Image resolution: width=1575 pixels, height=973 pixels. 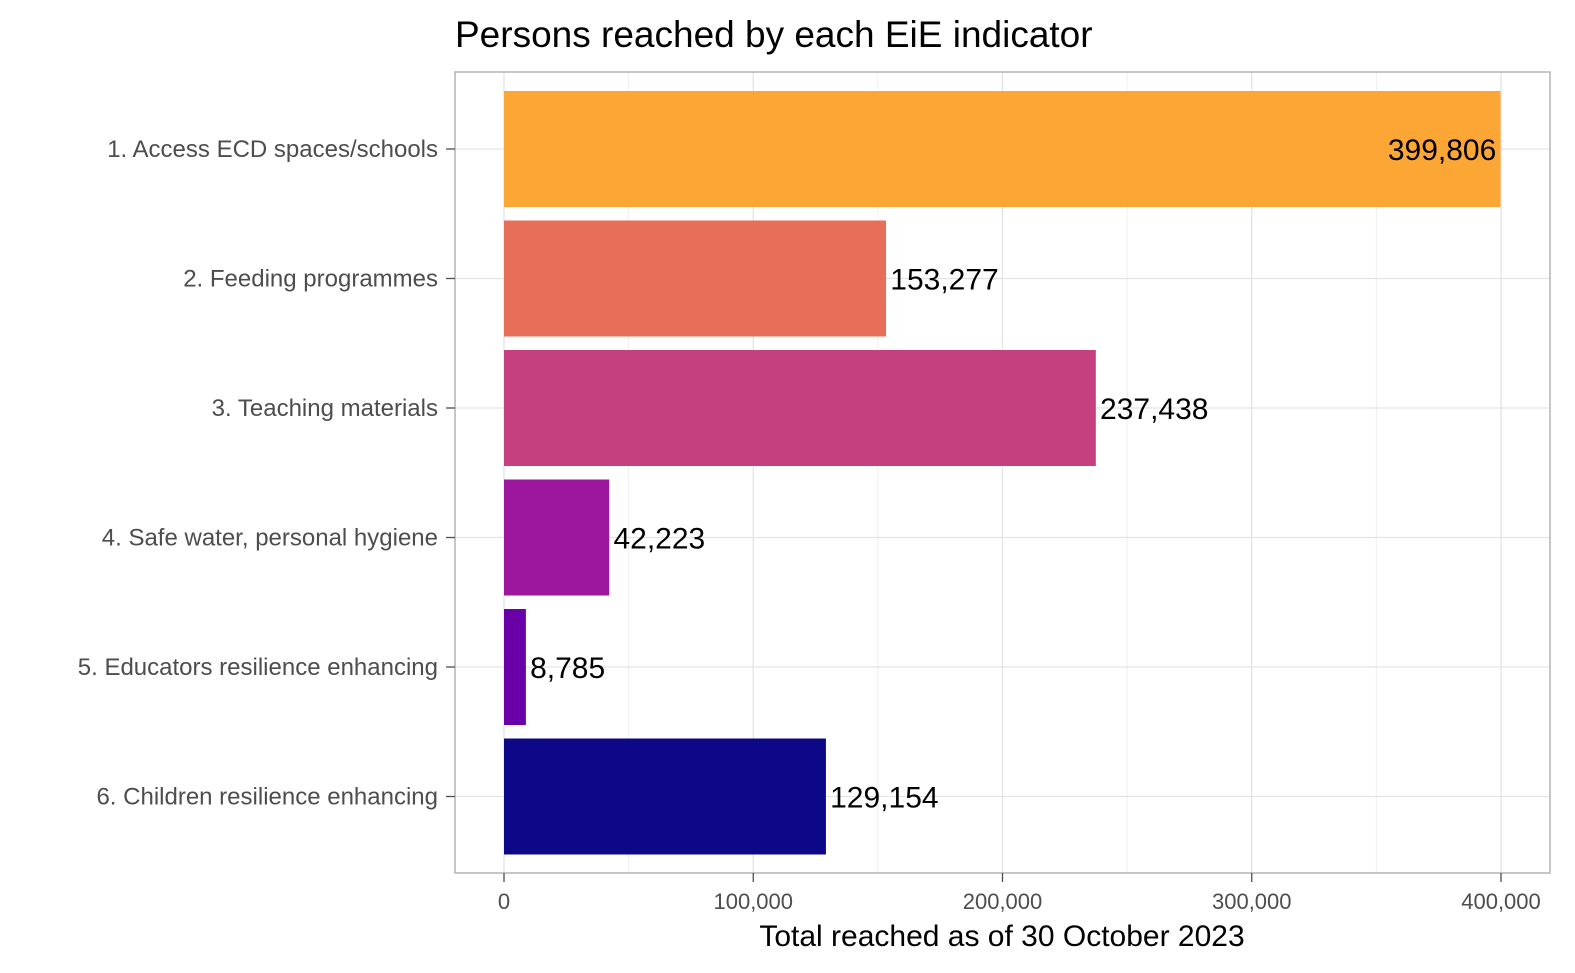 What do you see at coordinates (567, 668) in the screenshot?
I see `value-label: 8,785` at bounding box center [567, 668].